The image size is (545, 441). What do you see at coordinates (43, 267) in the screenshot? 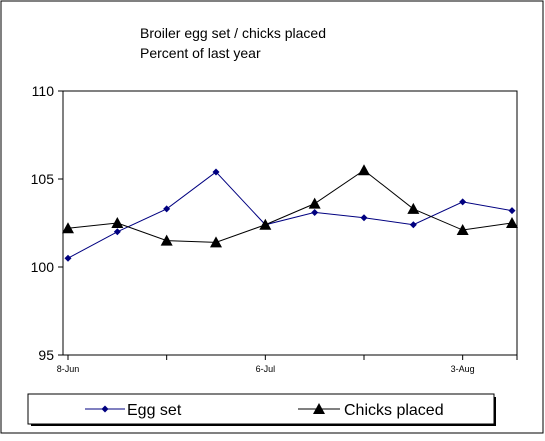
I see `y-tick-label: 100` at bounding box center [43, 267].